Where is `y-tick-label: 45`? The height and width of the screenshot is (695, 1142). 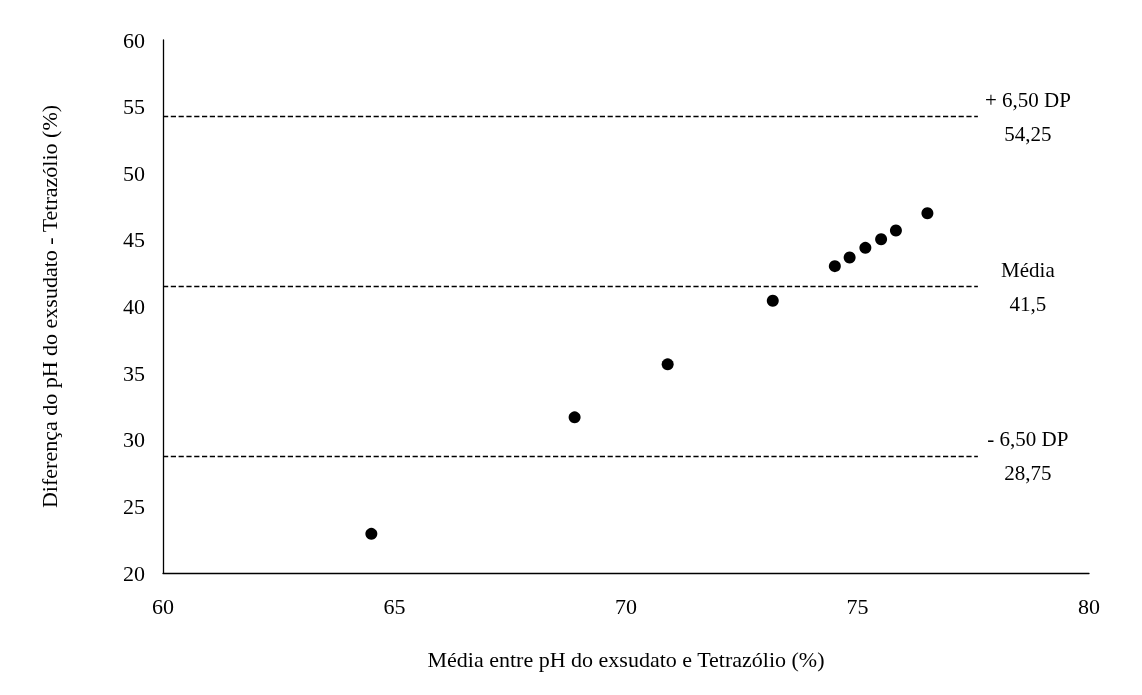 y-tick-label: 45 is located at coordinates (134, 240).